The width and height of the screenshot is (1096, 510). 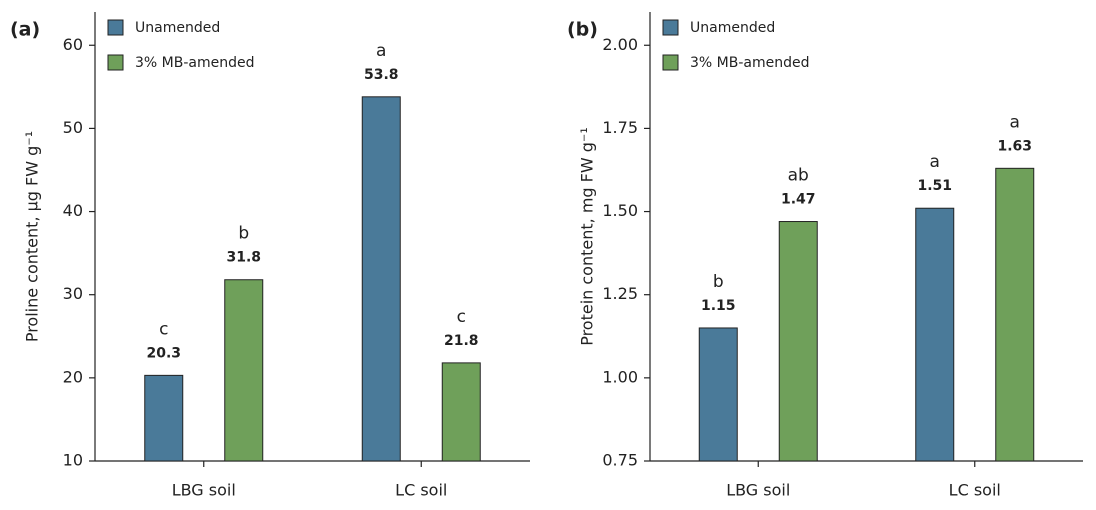 I want to click on significance-letter: ab, so click(x=798, y=176).